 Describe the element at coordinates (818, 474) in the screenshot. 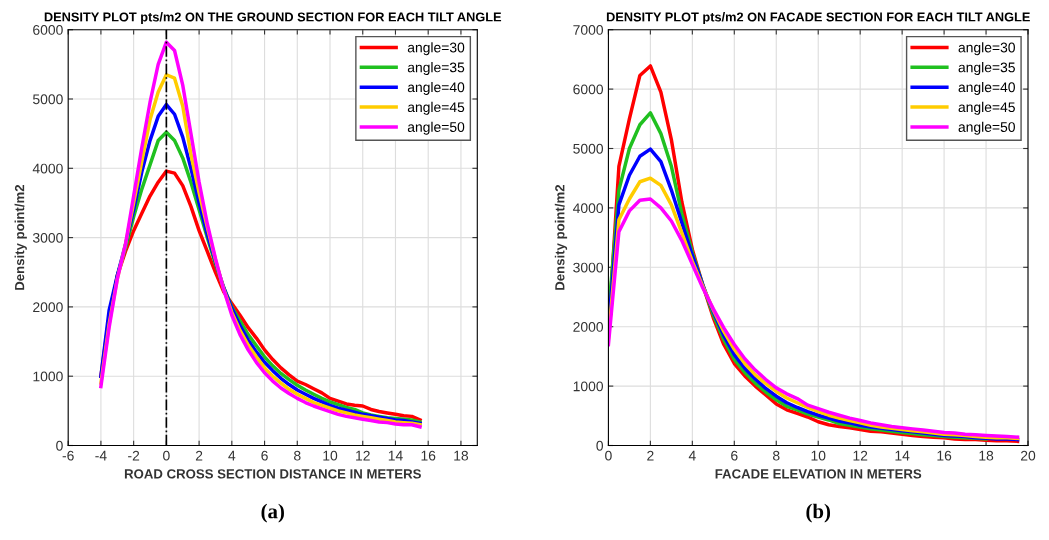

I see `x-axis-title: FACADE ELEVATION IN METERS` at that location.